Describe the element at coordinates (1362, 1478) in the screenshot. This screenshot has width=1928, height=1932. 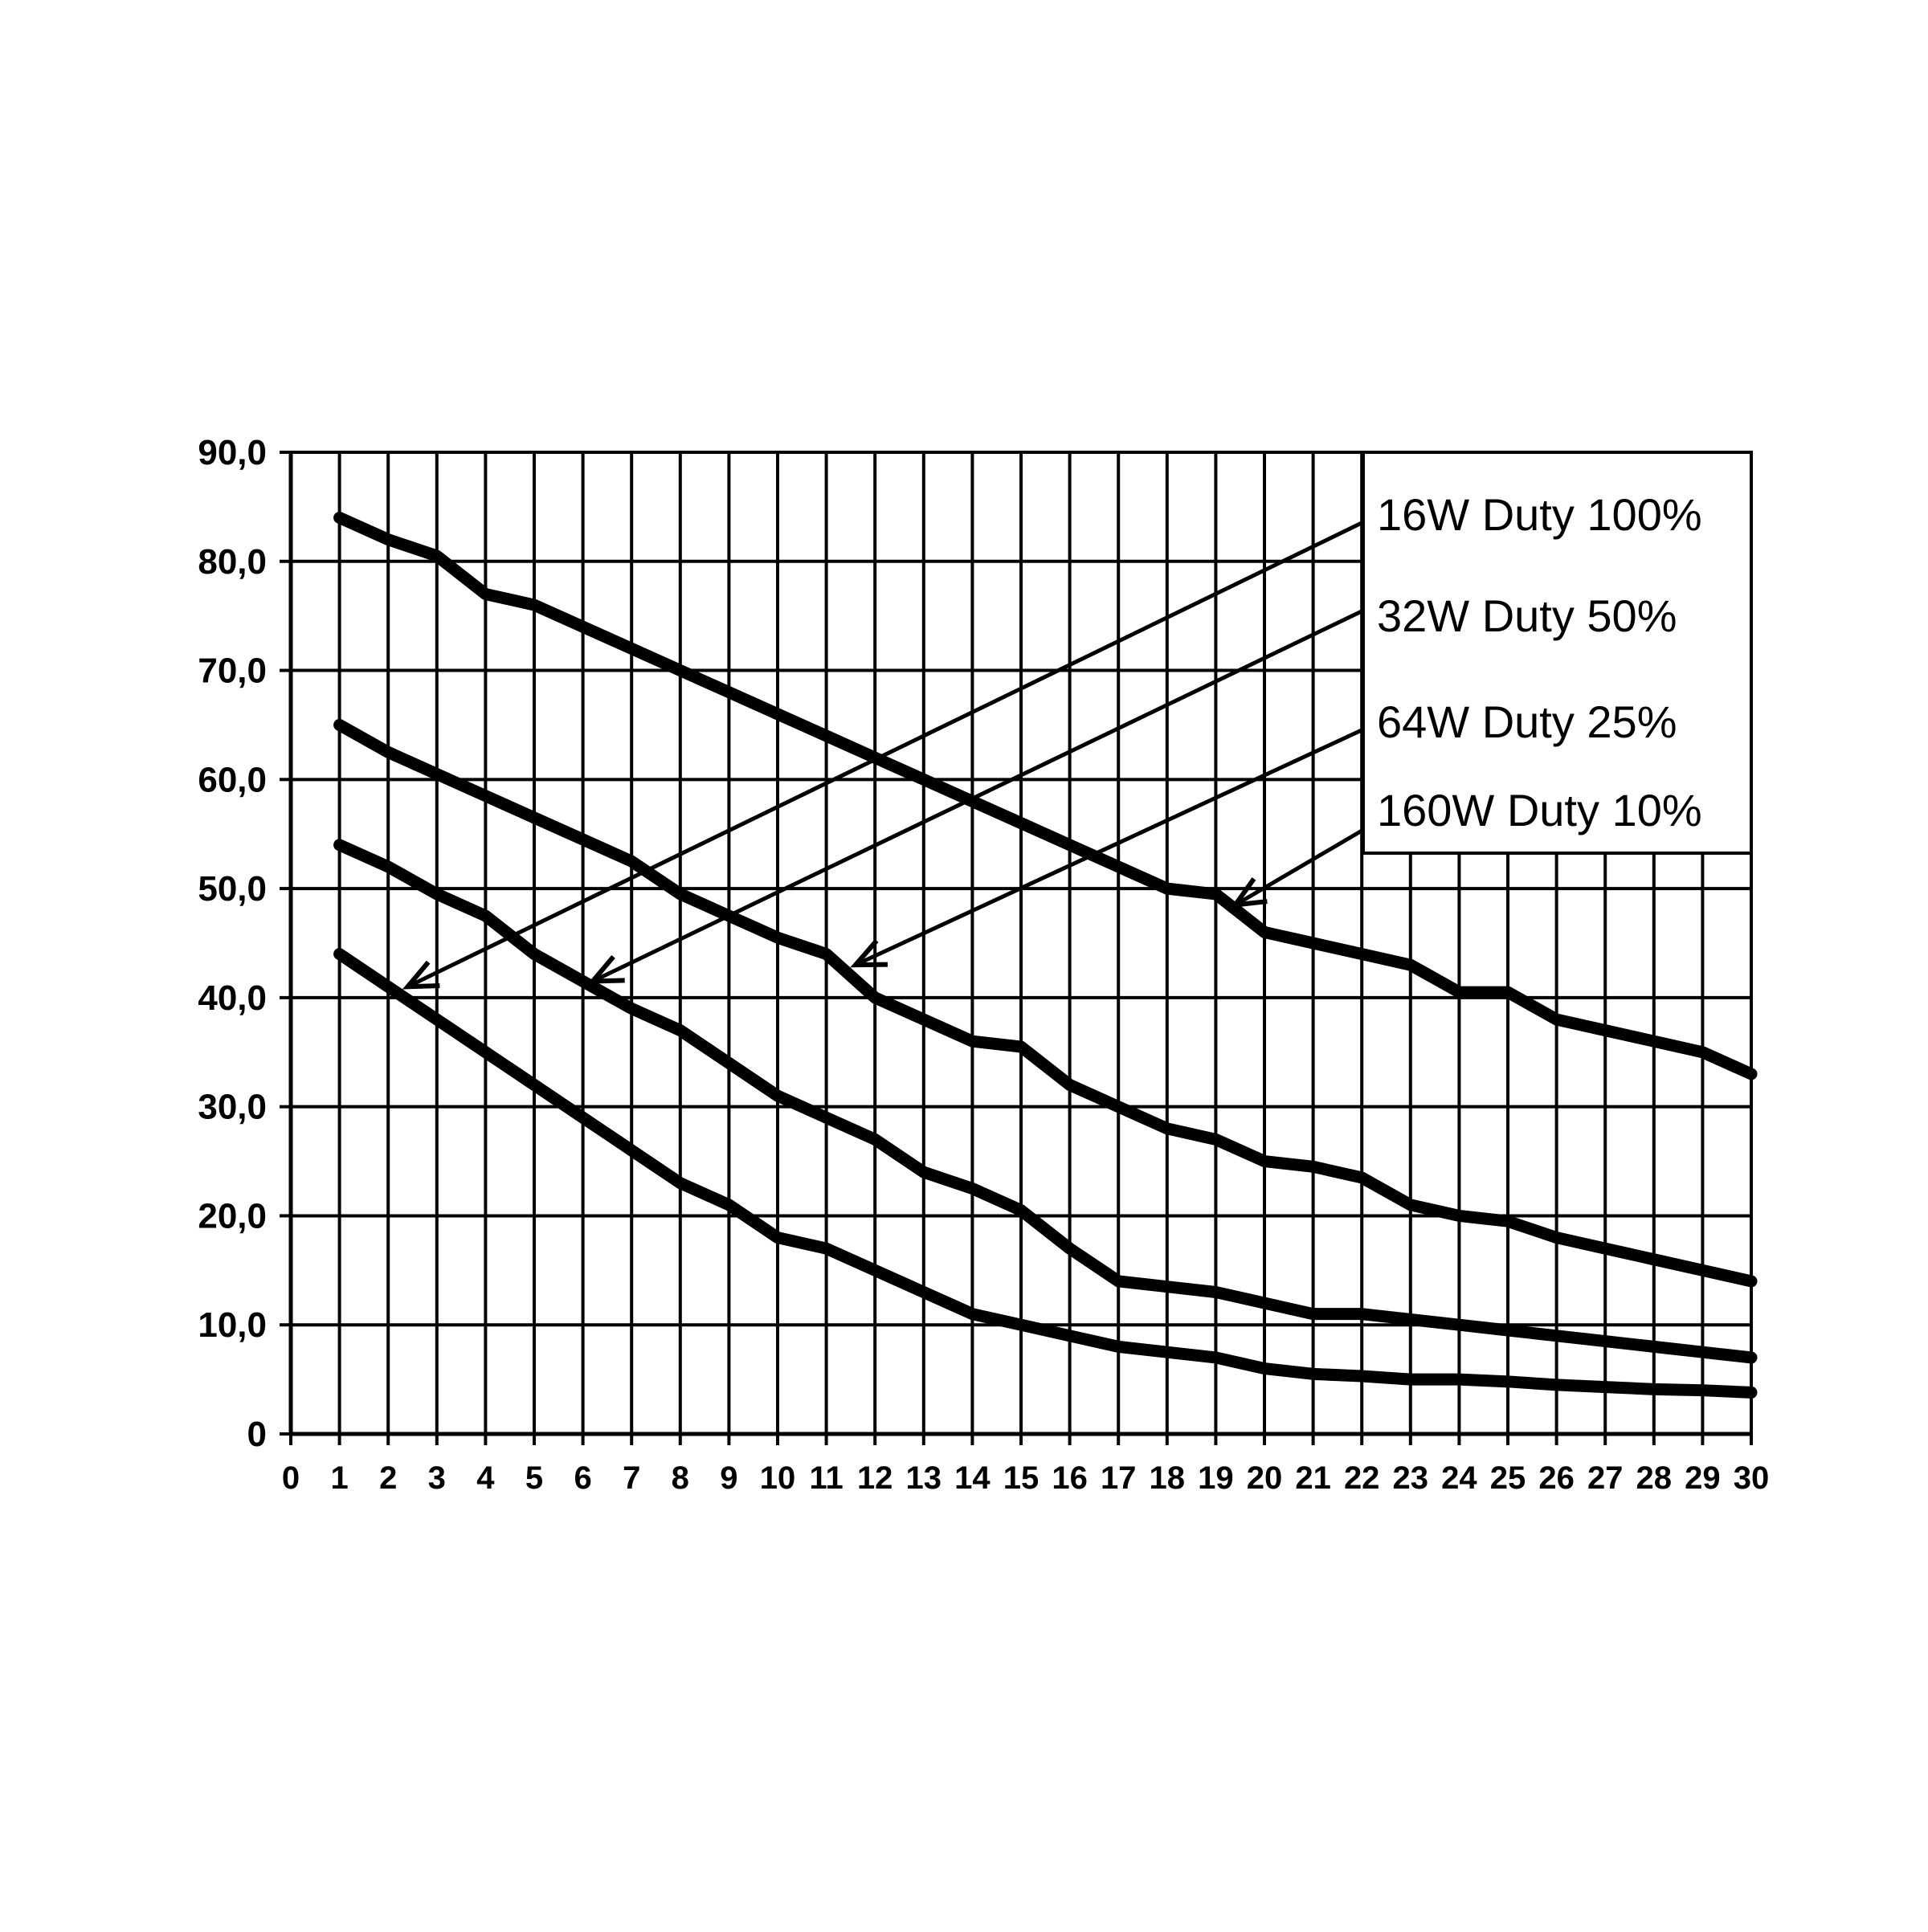
I see `x-tick-label: 22` at that location.